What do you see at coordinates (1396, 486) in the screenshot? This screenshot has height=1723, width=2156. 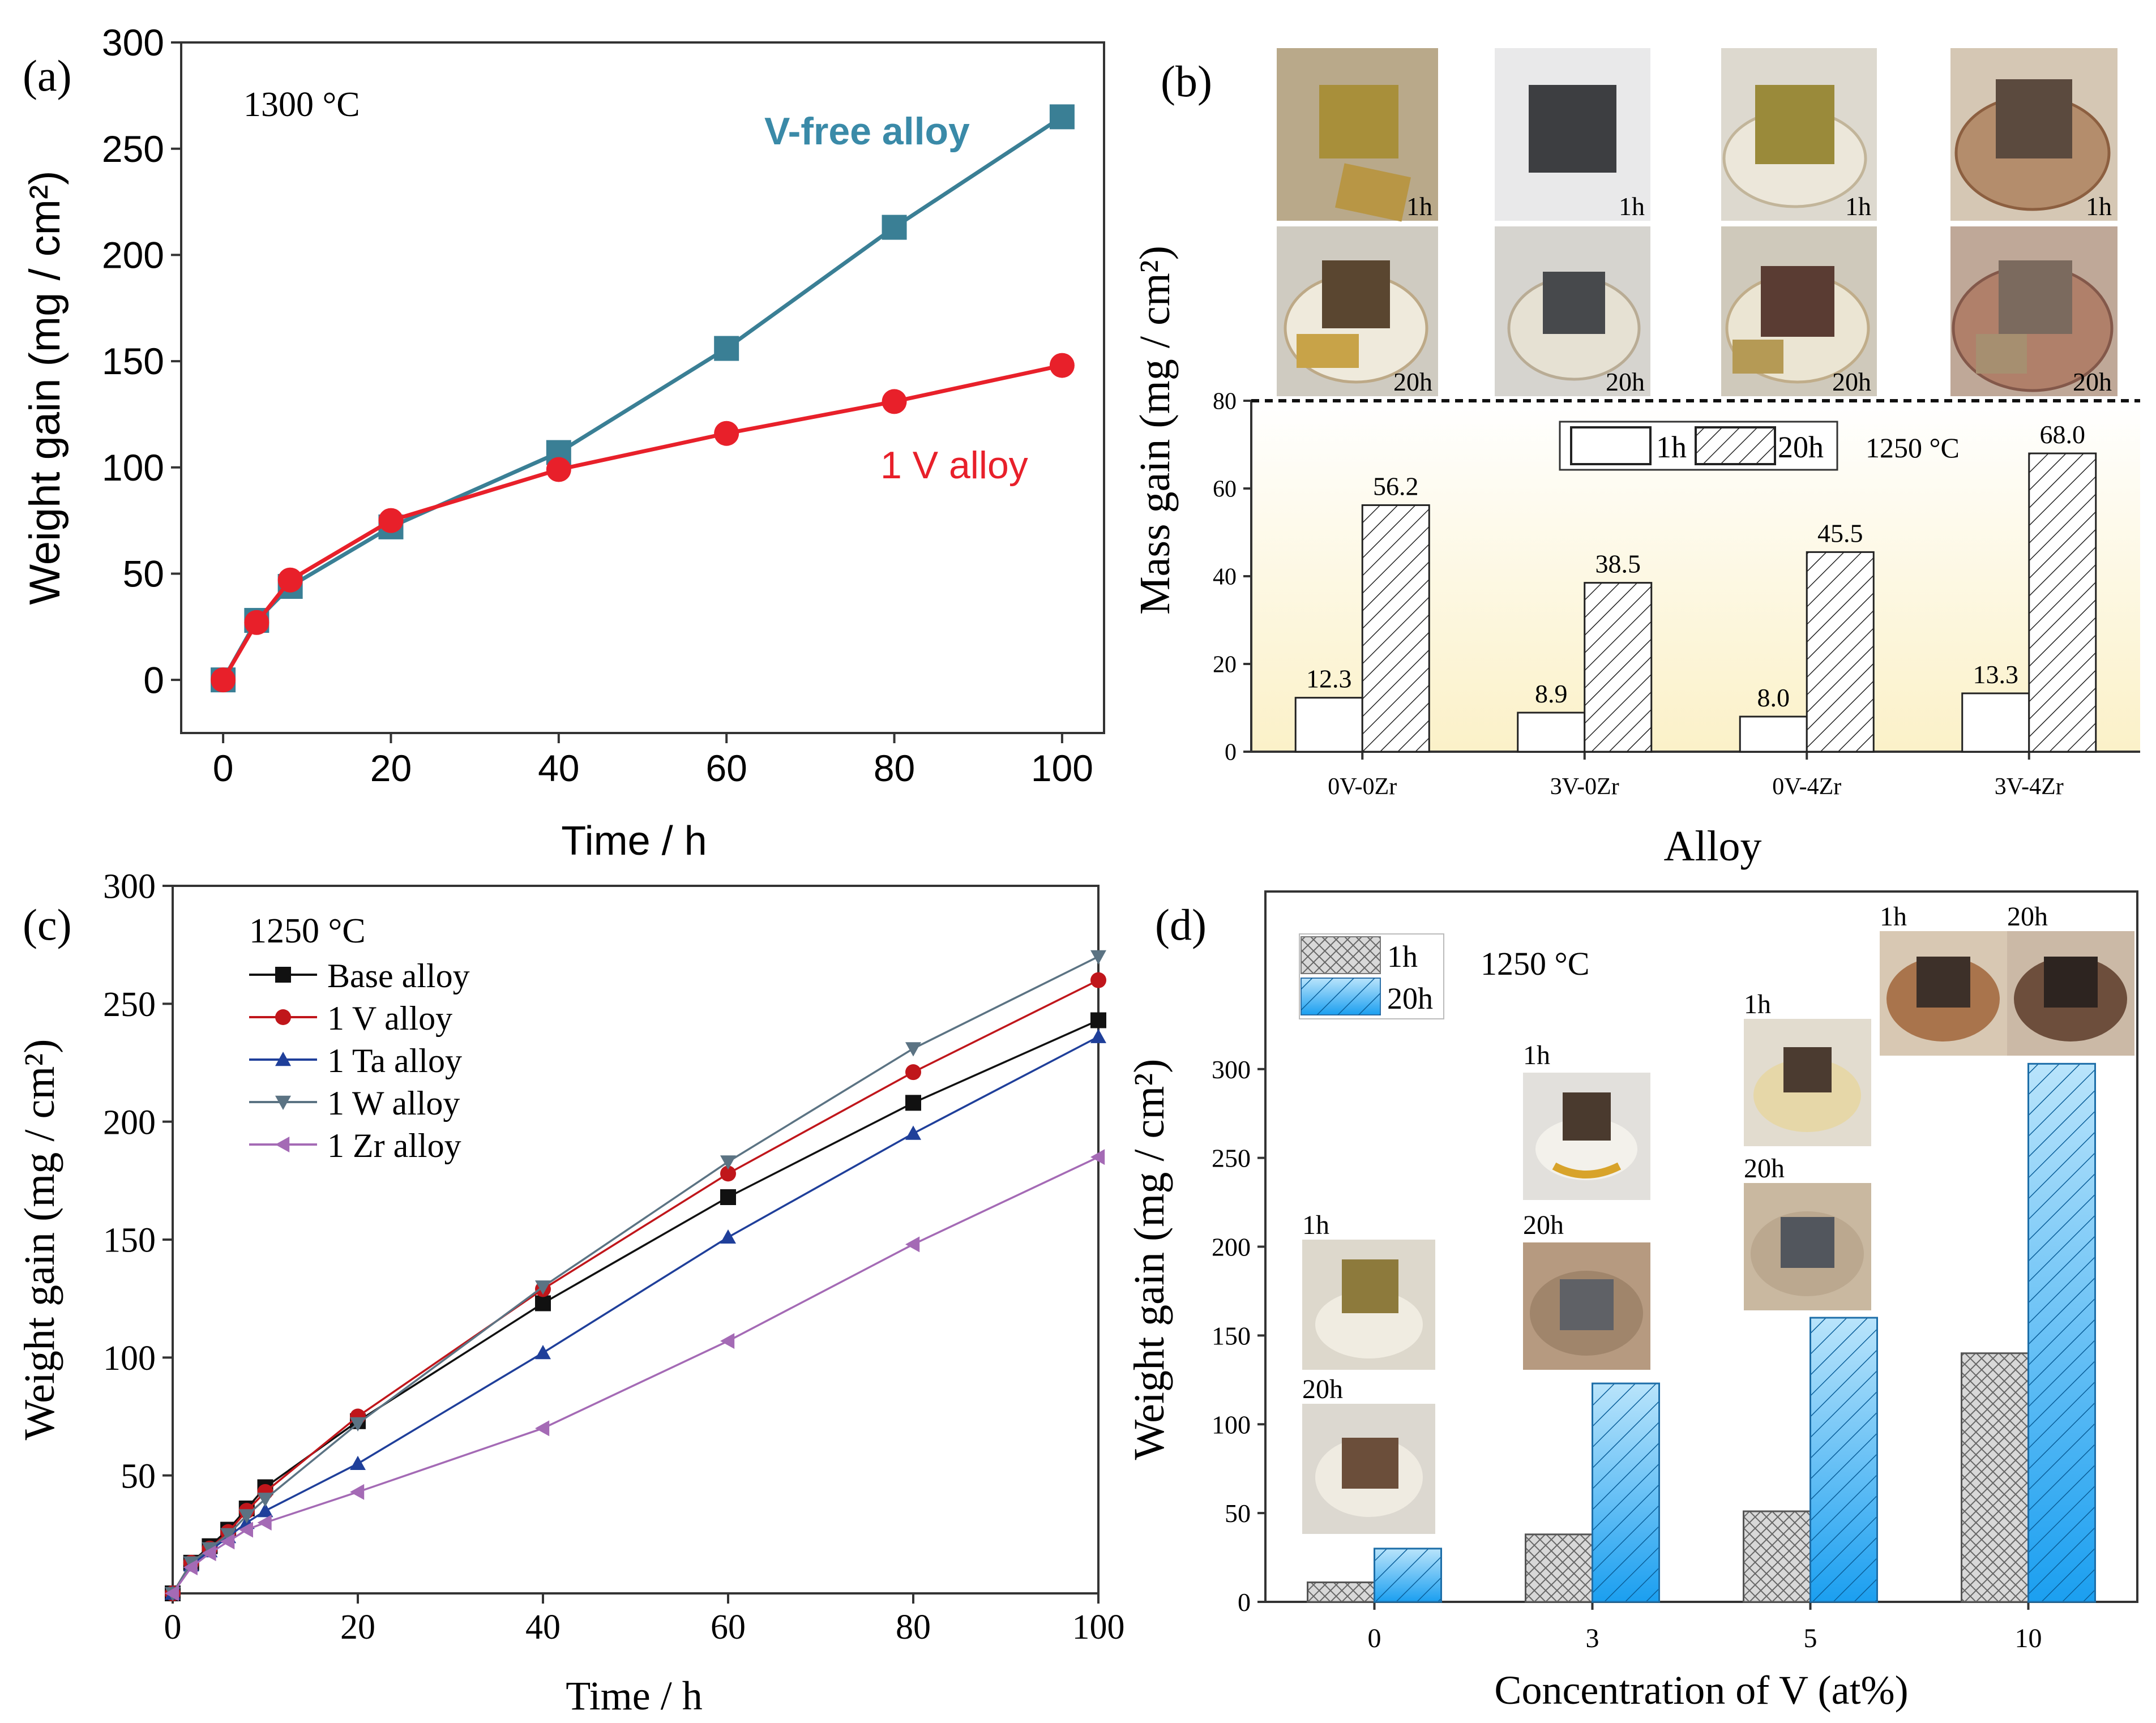 I see `bar-value-label: 56.2` at bounding box center [1396, 486].